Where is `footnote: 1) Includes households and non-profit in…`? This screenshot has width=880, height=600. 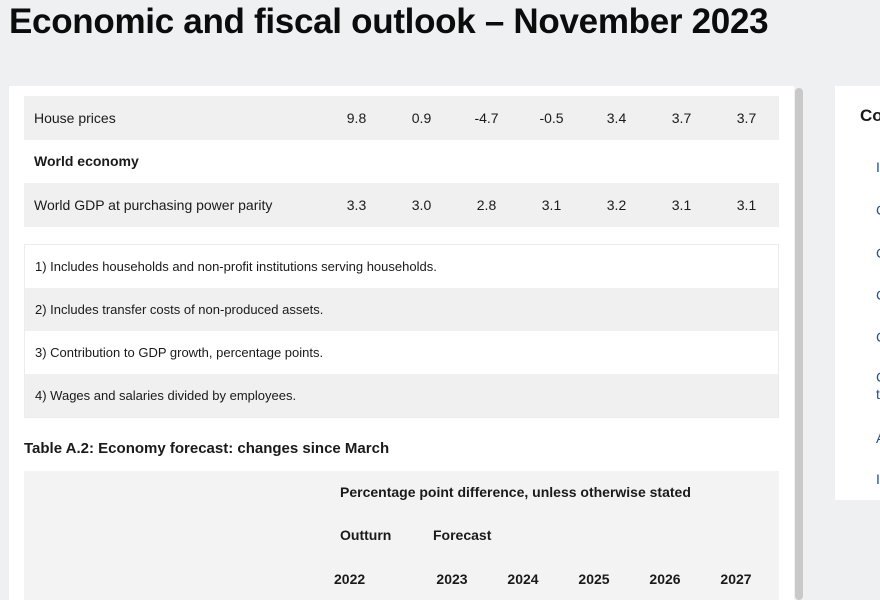
footnote: 1) Includes households and non-profit in… is located at coordinates (236, 266).